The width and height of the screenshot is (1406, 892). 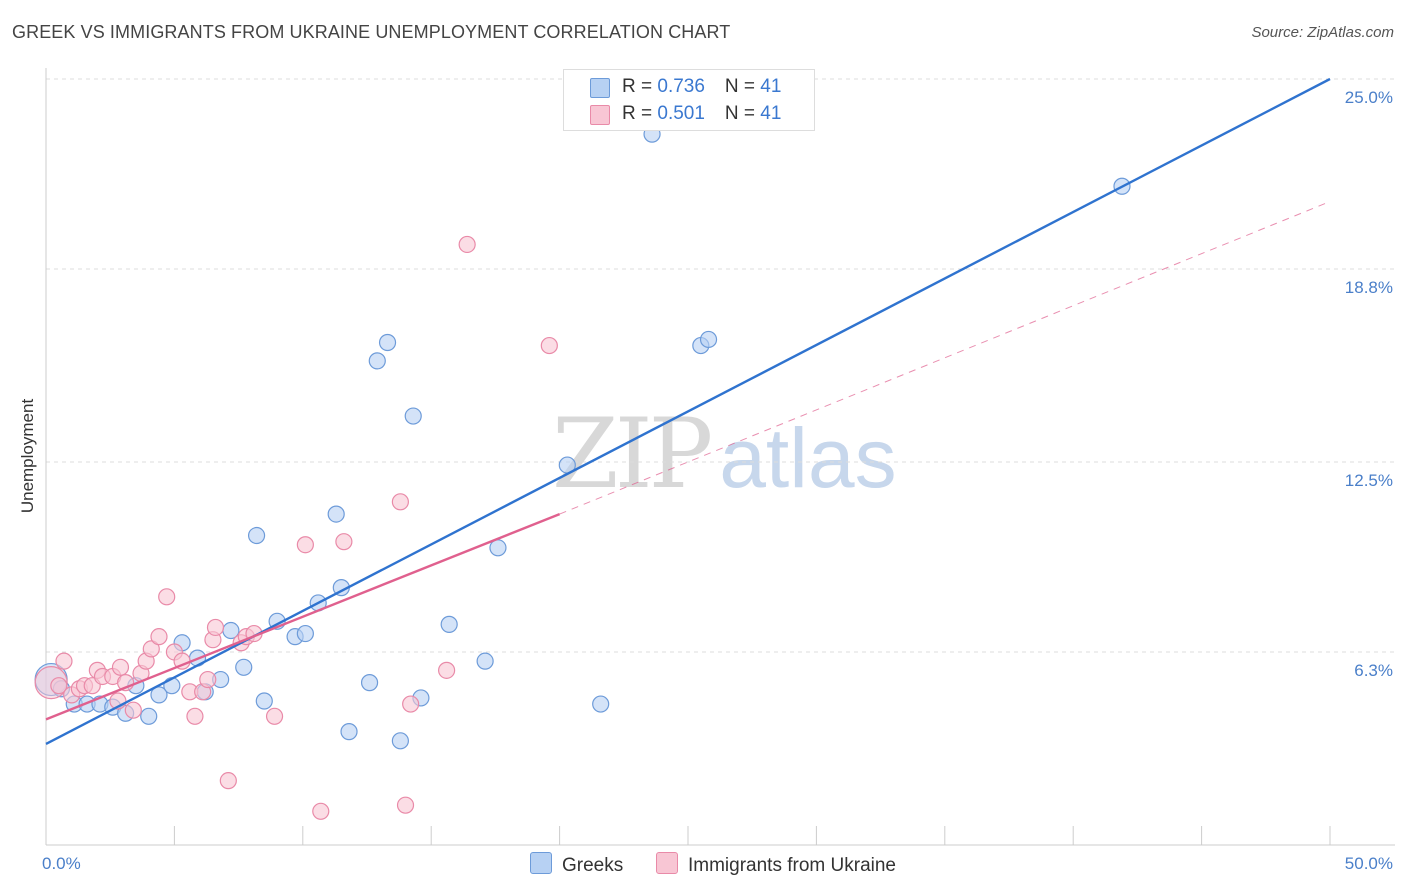 I want to click on r-value: 0.501, so click(x=681, y=113).